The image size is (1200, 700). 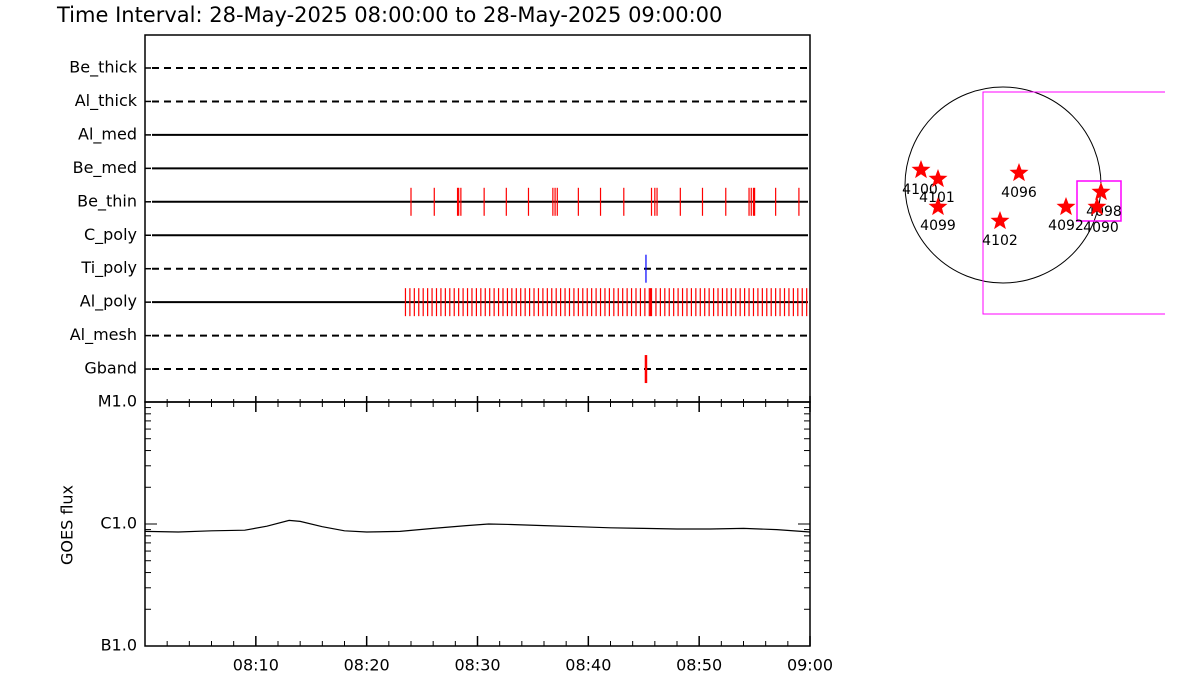 I want to click on filter-label: Al_med, so click(x=107, y=134).